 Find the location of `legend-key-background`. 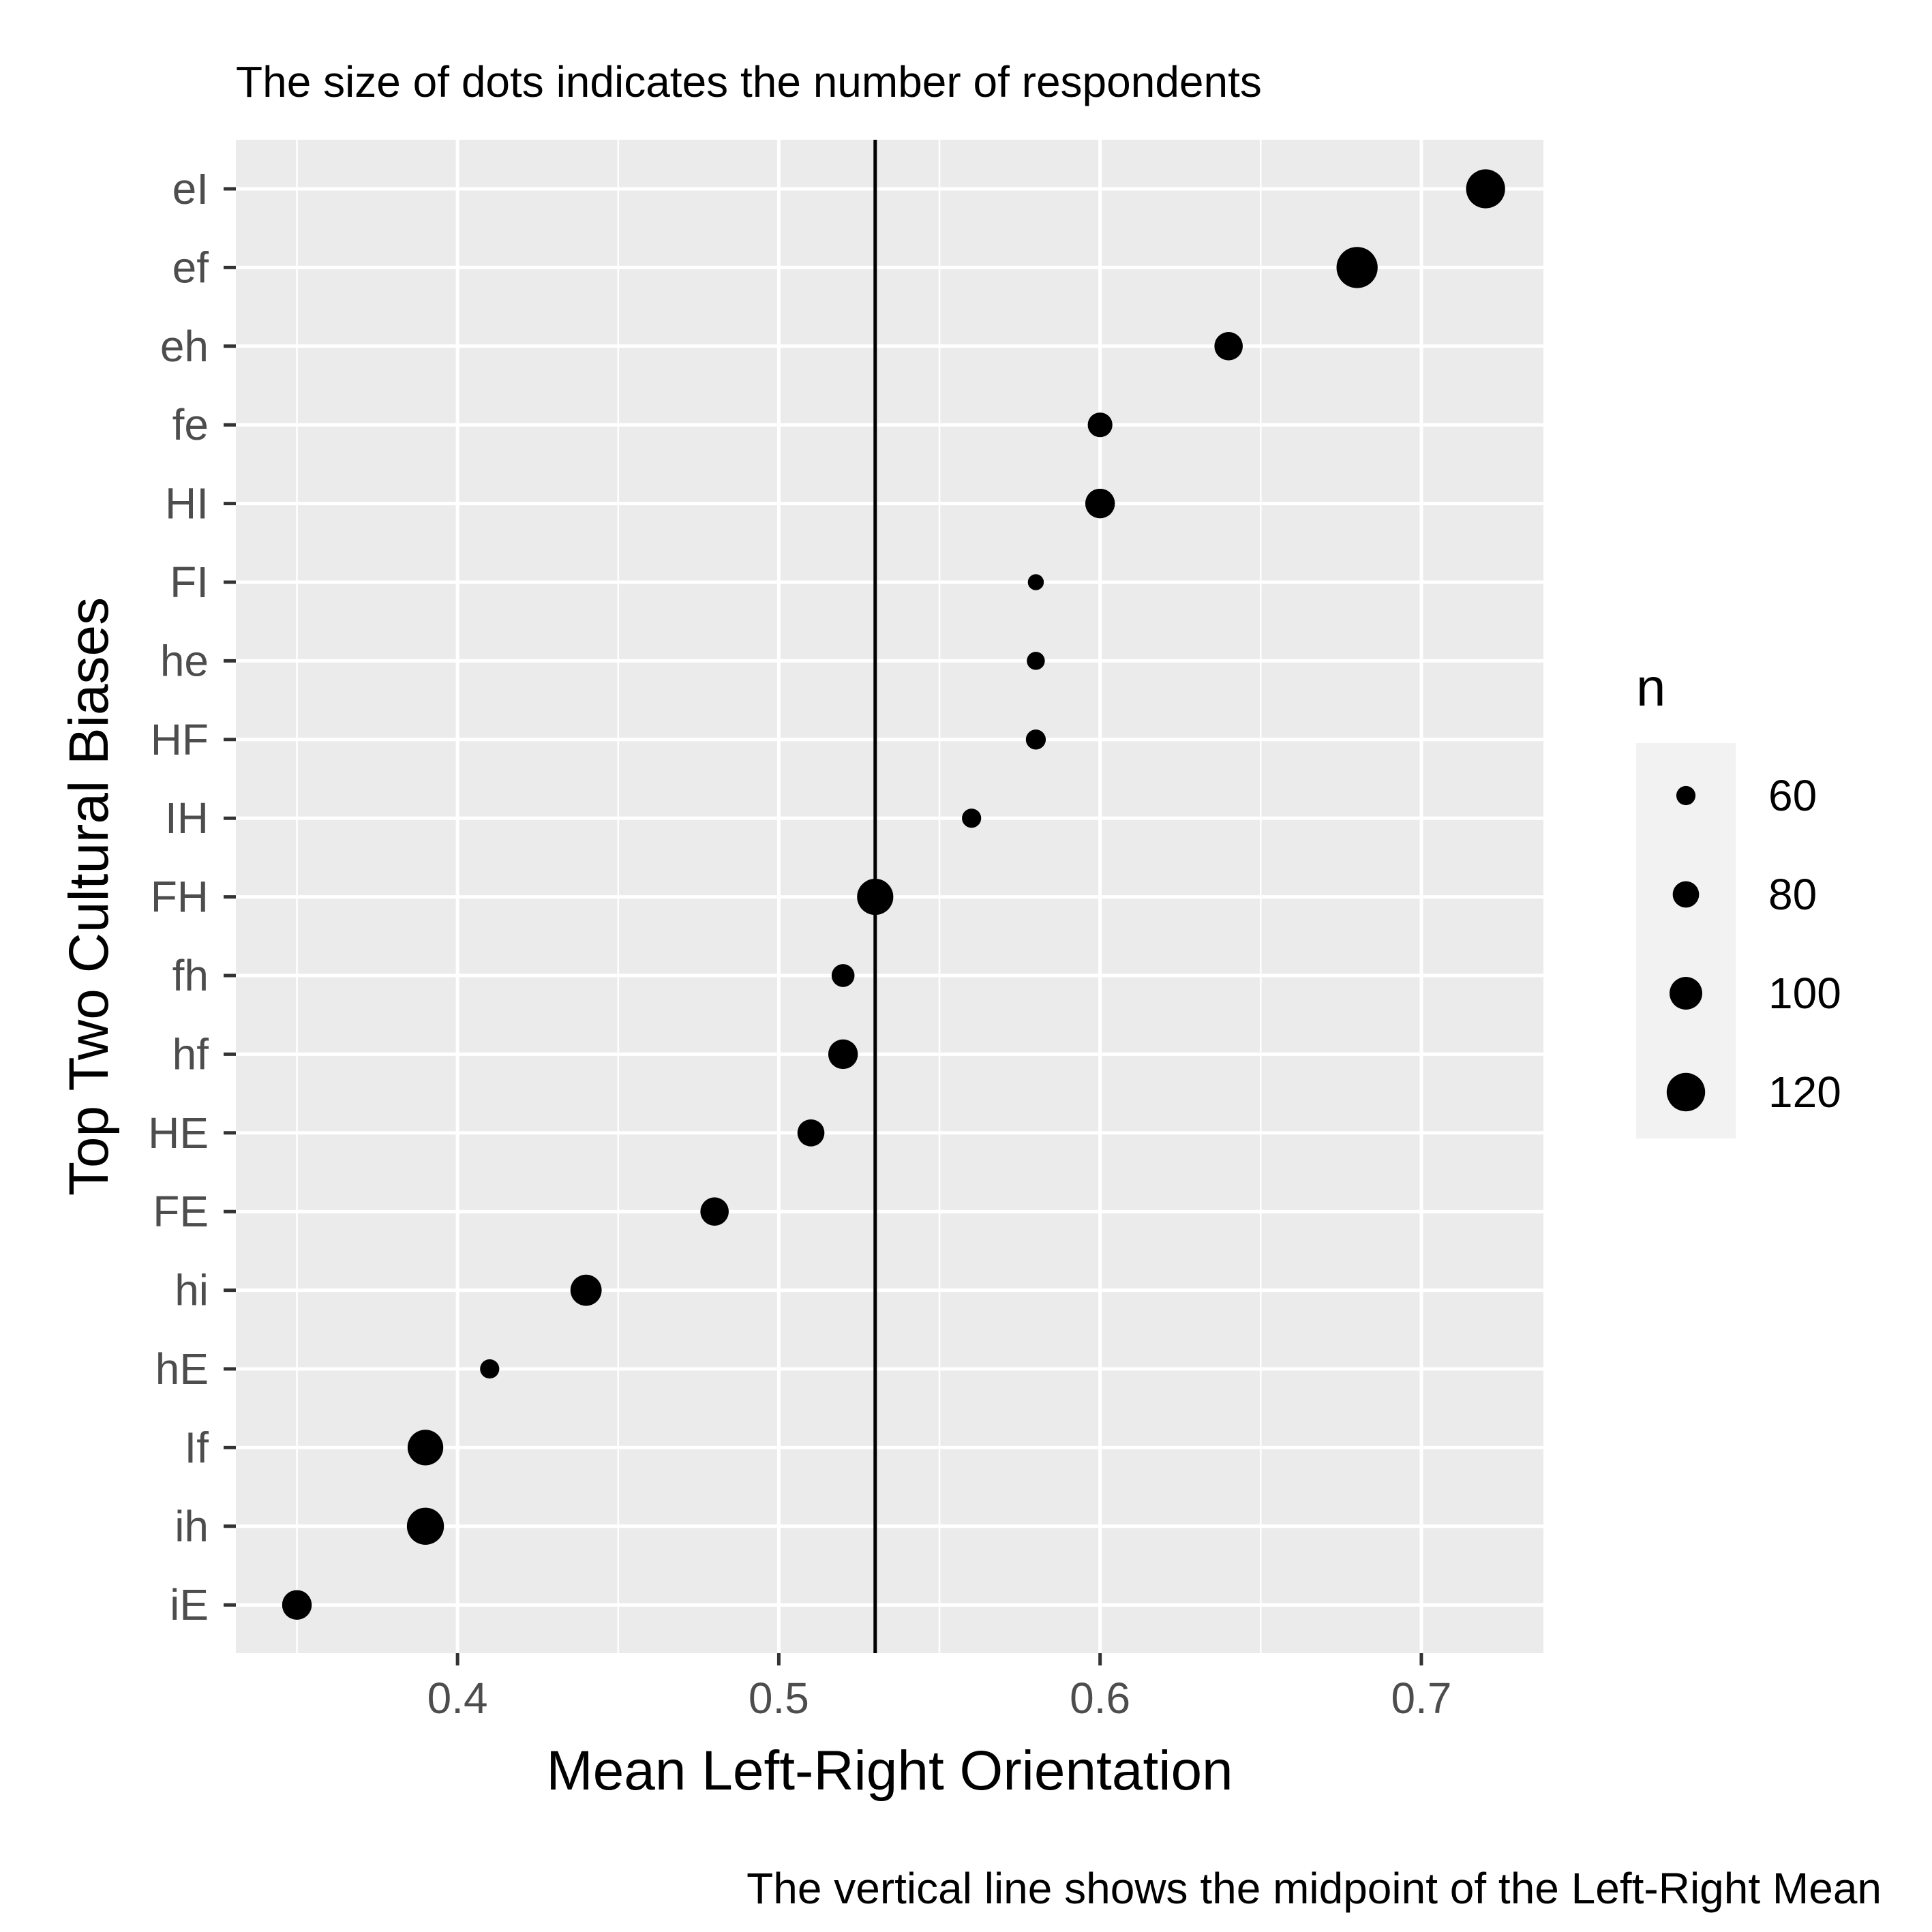

legend-key-background is located at coordinates (1686, 941).